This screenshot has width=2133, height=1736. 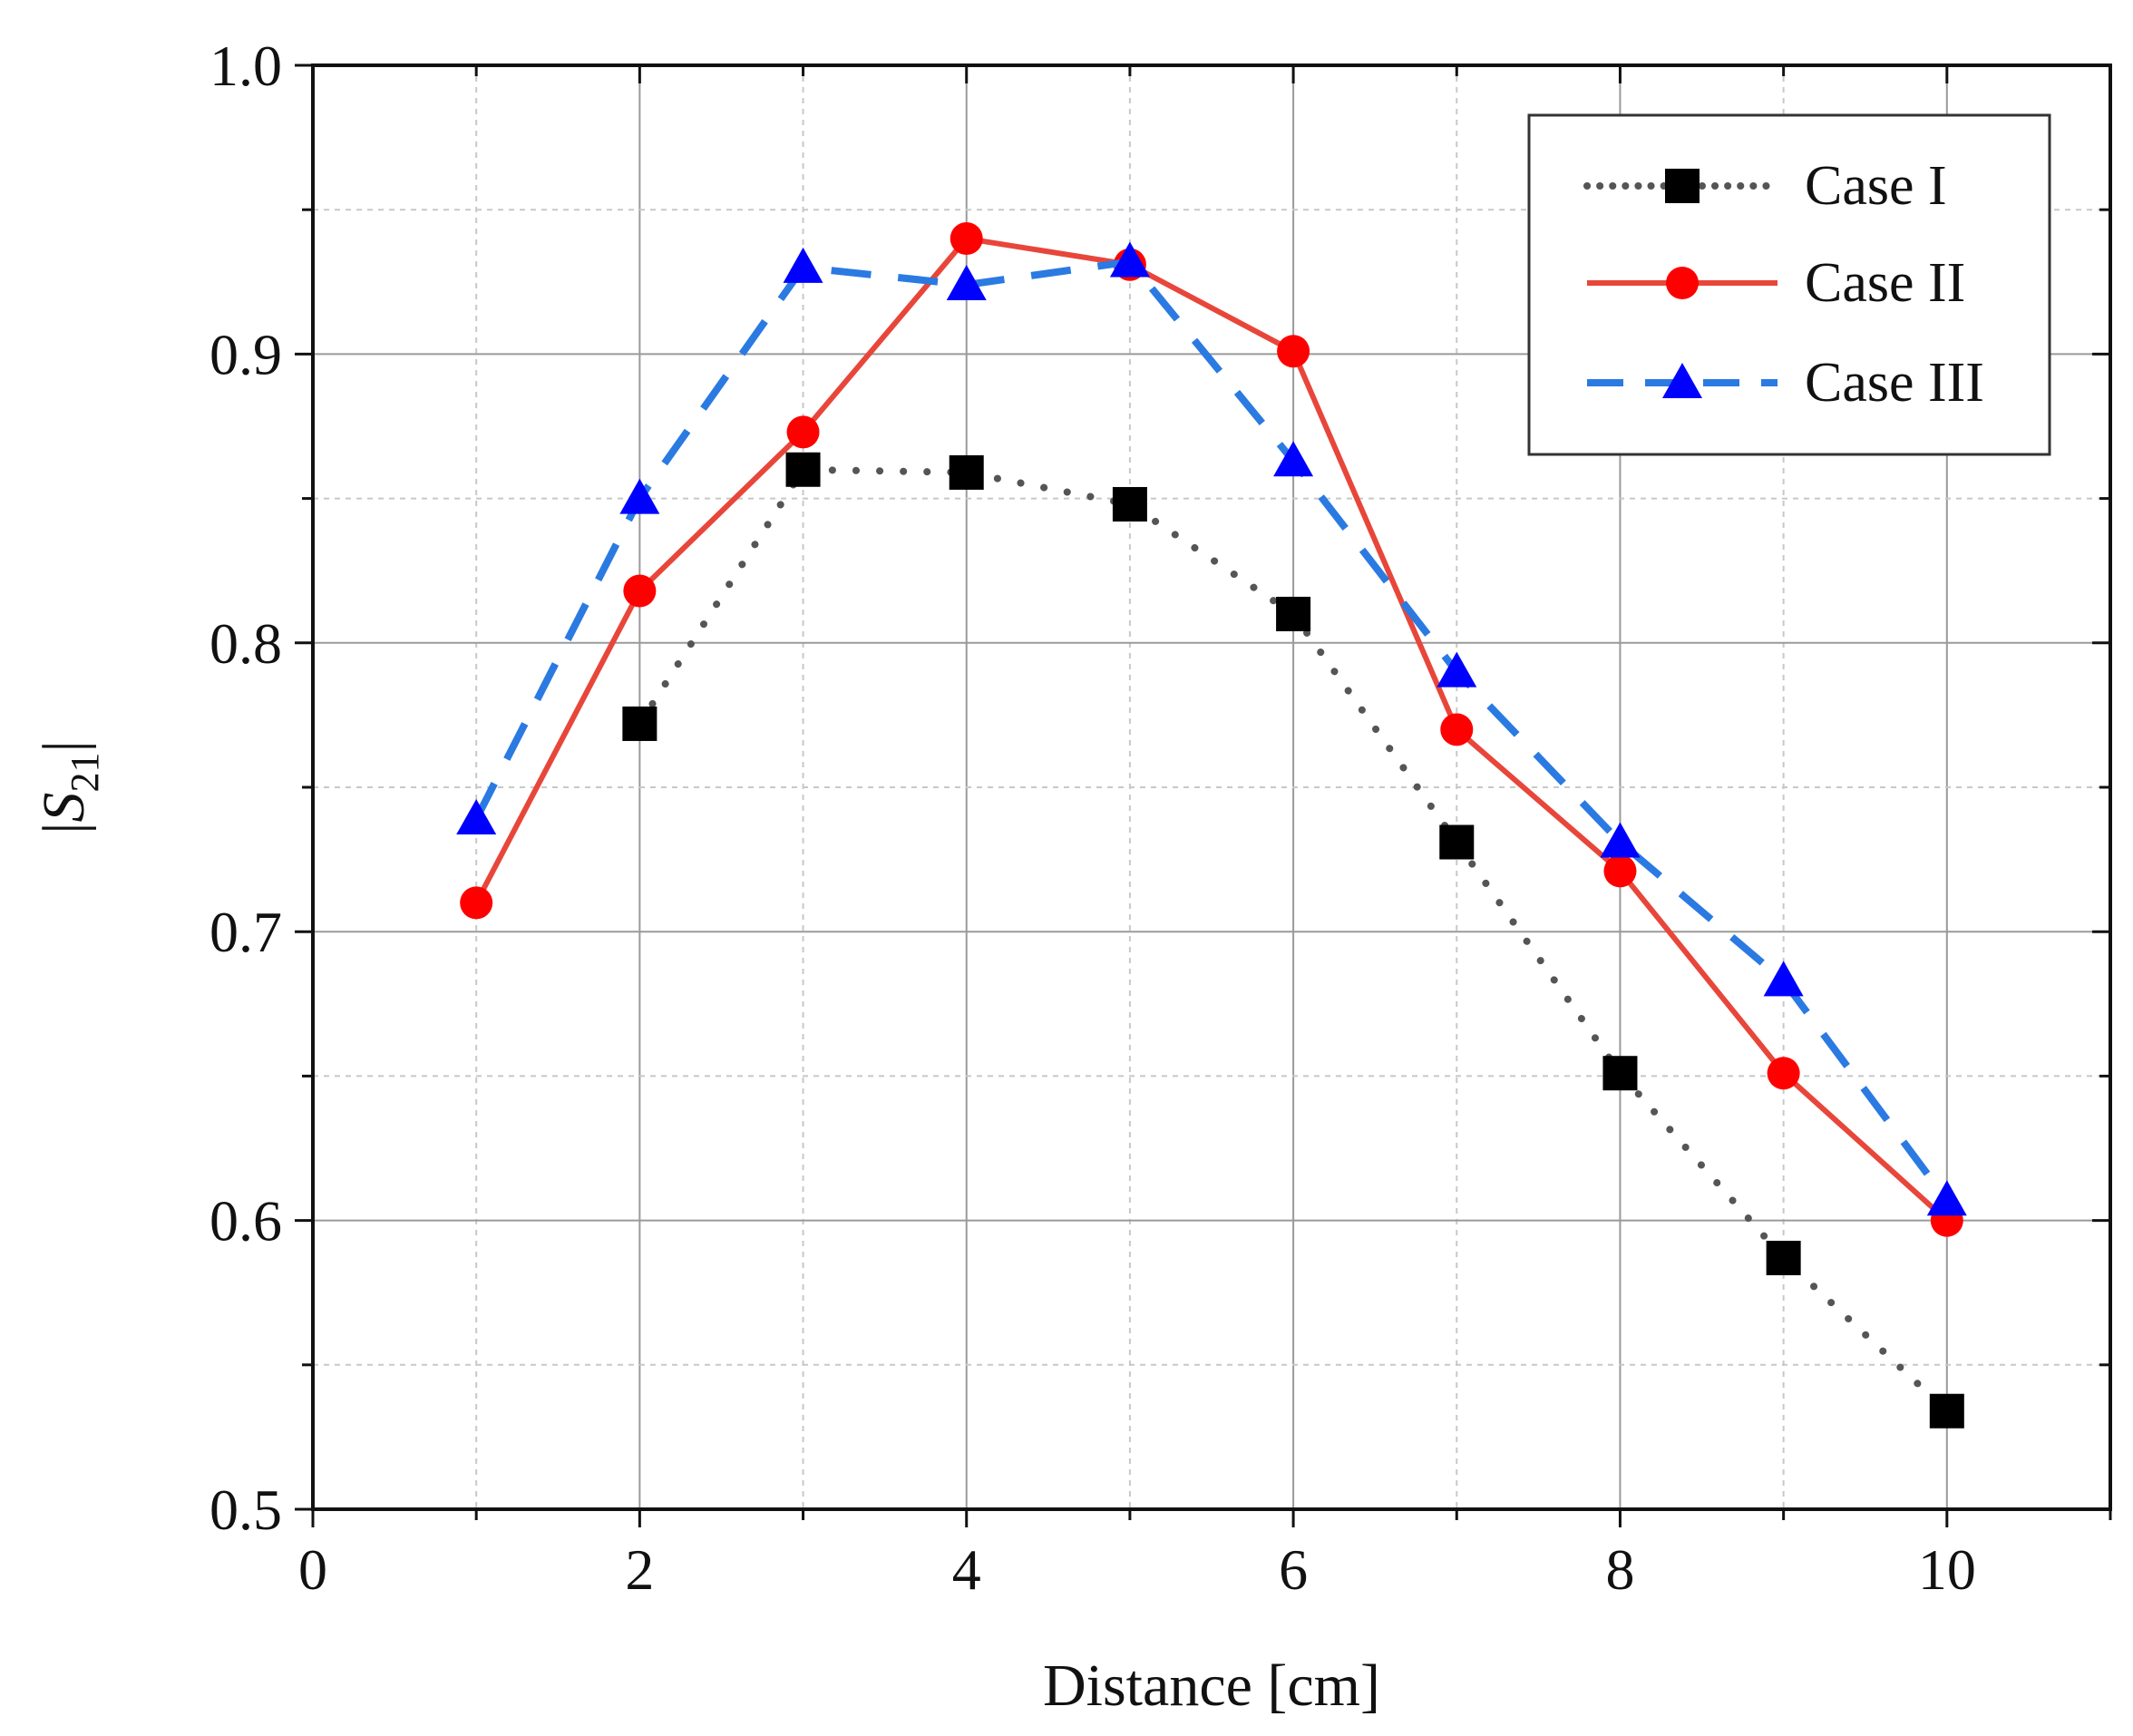 What do you see at coordinates (639, 1569) in the screenshot?
I see `x-tick-label: 2` at bounding box center [639, 1569].